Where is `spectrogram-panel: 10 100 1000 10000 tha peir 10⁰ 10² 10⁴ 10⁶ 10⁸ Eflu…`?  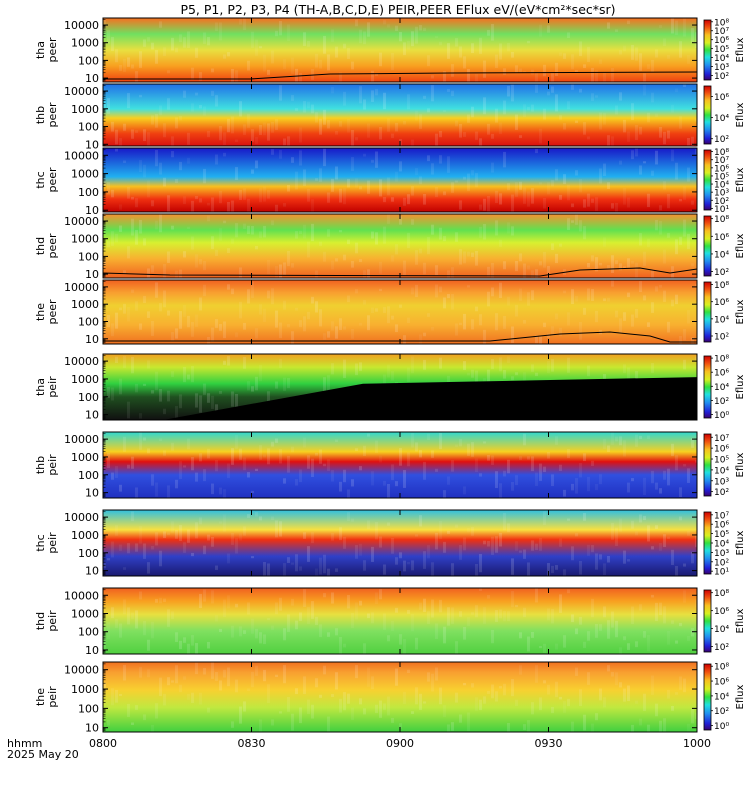 spectrogram-panel: 10 100 1000 10000 tha peir 10⁰ 10² 10⁴ 10⁶ 10⁸ Eflu… is located at coordinates (390, 387).